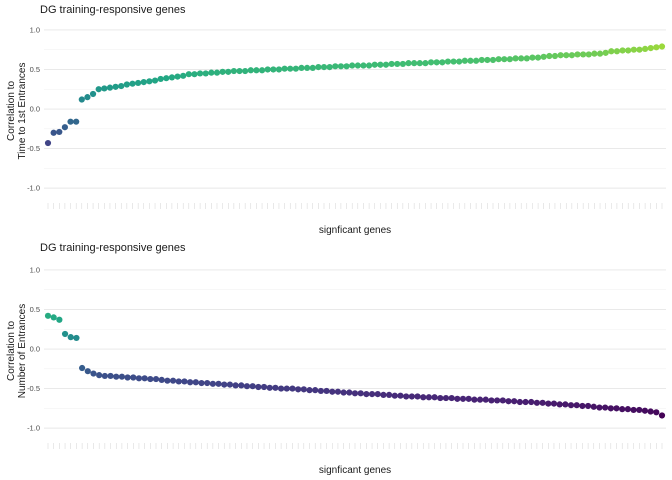 This screenshot has height=480, width=672. I want to click on y-tick-label: 0.5, so click(35, 69).